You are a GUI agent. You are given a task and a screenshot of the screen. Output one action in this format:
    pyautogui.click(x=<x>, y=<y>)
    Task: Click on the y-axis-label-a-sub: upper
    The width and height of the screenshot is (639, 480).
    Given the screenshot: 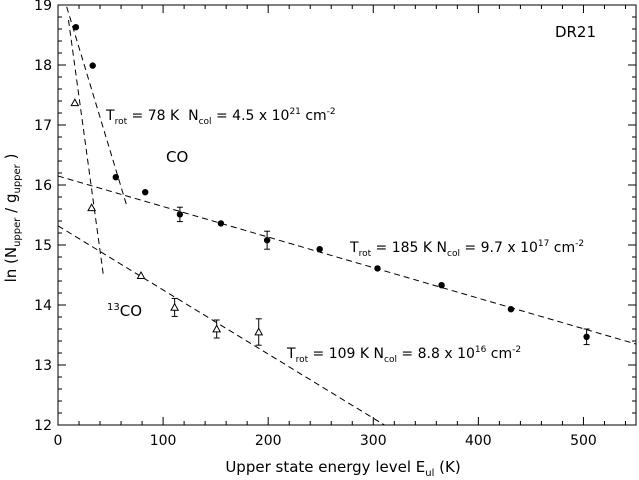 What is the action you would take?
    pyautogui.click(x=17, y=232)
    